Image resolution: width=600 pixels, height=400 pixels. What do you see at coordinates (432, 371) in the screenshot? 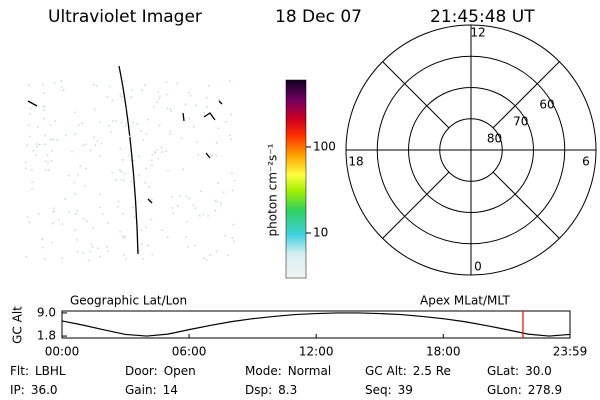
I see `info-value: 2.5 Re` at bounding box center [432, 371].